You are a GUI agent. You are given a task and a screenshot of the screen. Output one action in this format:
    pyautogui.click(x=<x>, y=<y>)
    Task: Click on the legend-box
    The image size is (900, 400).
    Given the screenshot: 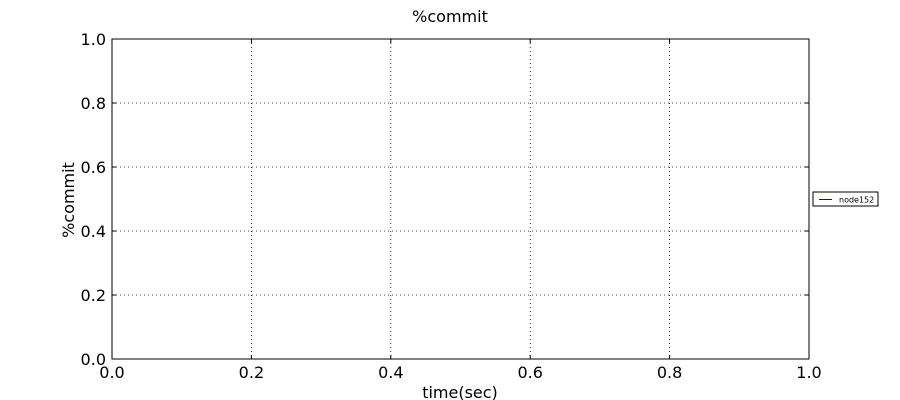 What is the action you would take?
    pyautogui.click(x=845, y=199)
    